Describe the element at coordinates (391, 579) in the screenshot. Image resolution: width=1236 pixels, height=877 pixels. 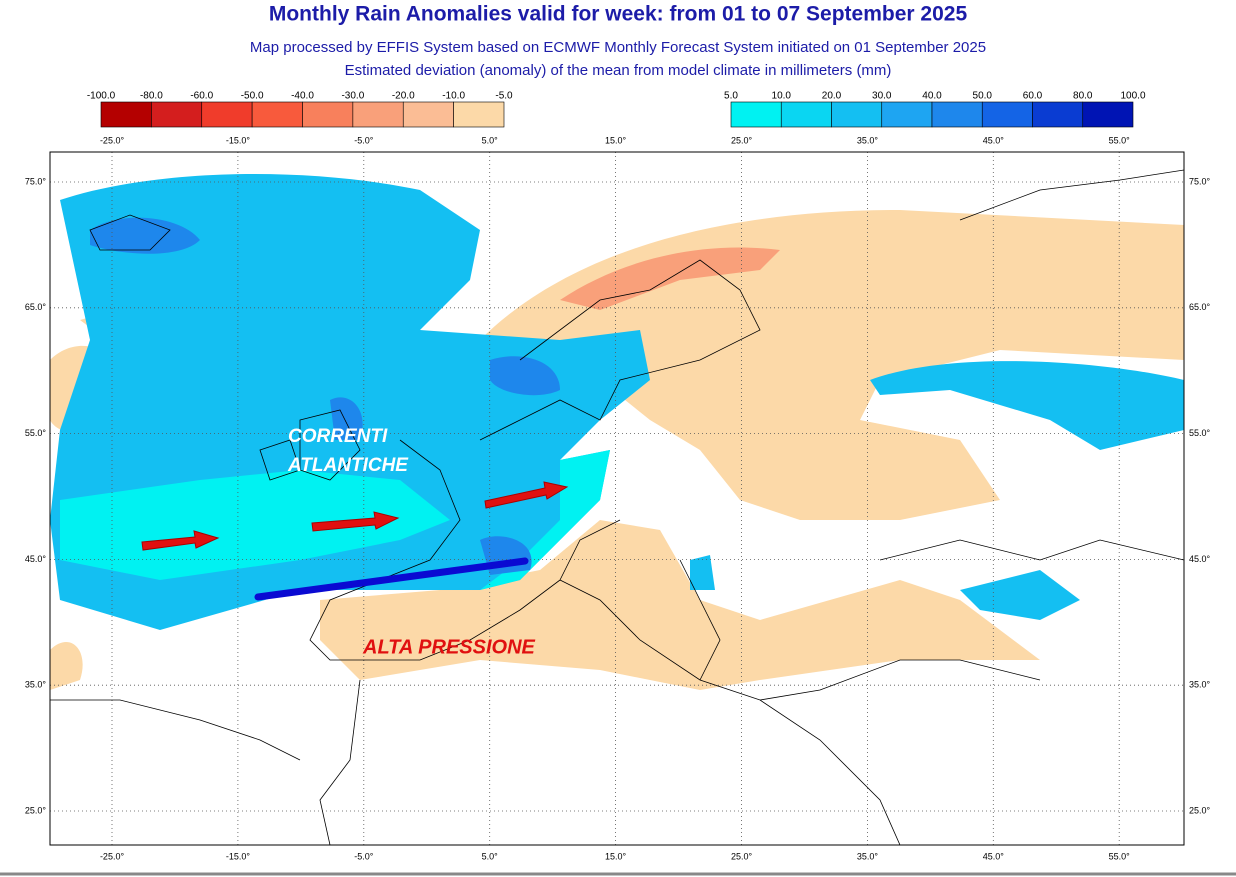
I see `arrow-line` at that location.